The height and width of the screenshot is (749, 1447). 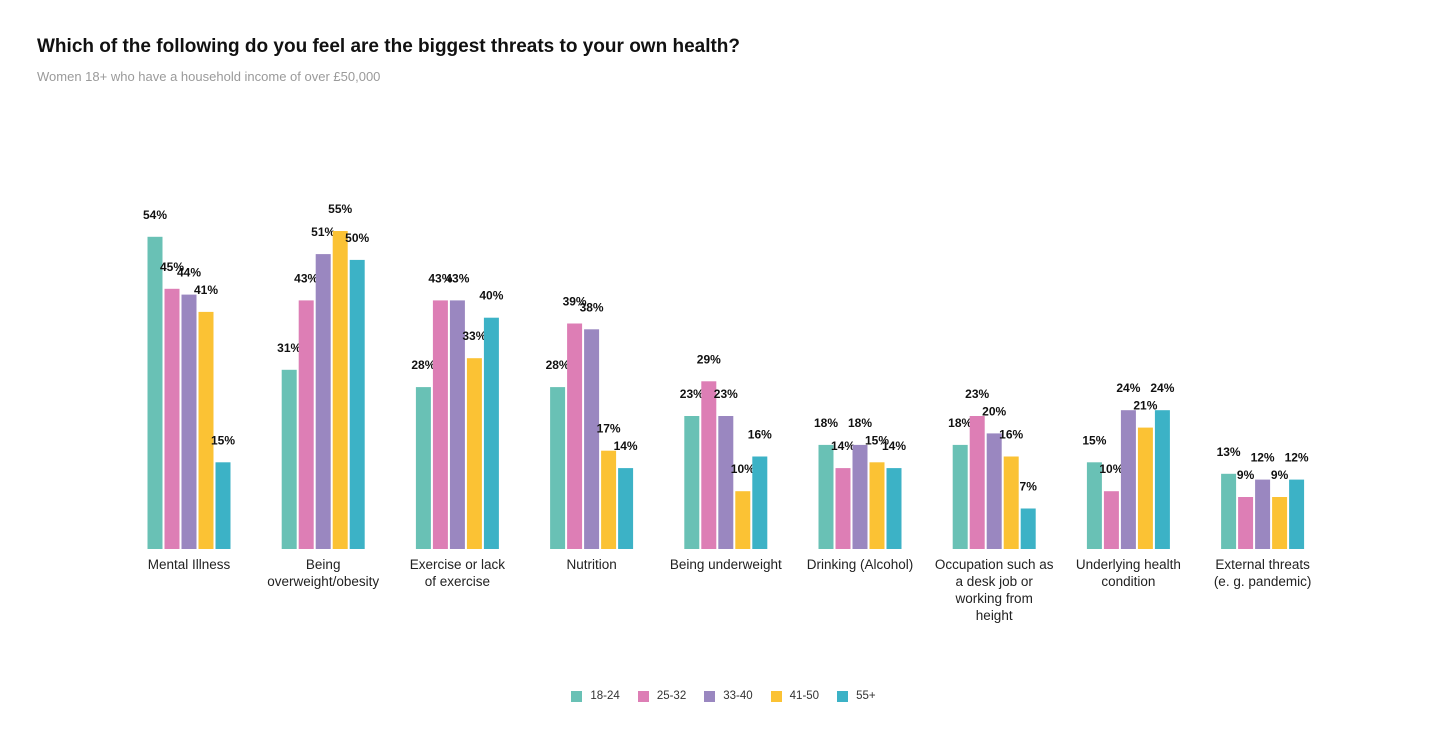 I want to click on bar-55+-8, so click(x=1162, y=479).